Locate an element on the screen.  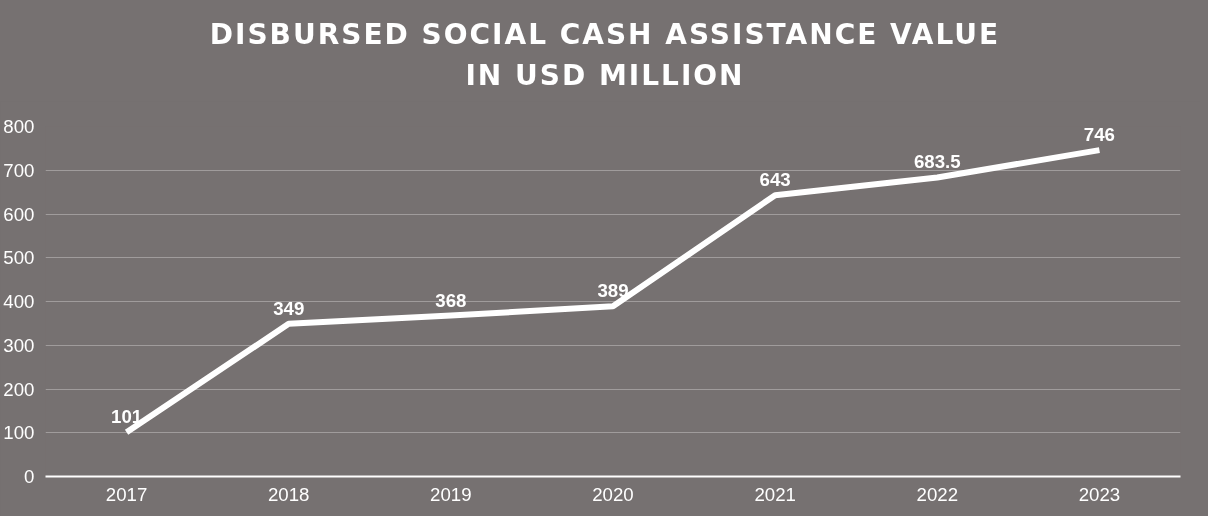
y-tick-label: 600 is located at coordinates (19, 214).